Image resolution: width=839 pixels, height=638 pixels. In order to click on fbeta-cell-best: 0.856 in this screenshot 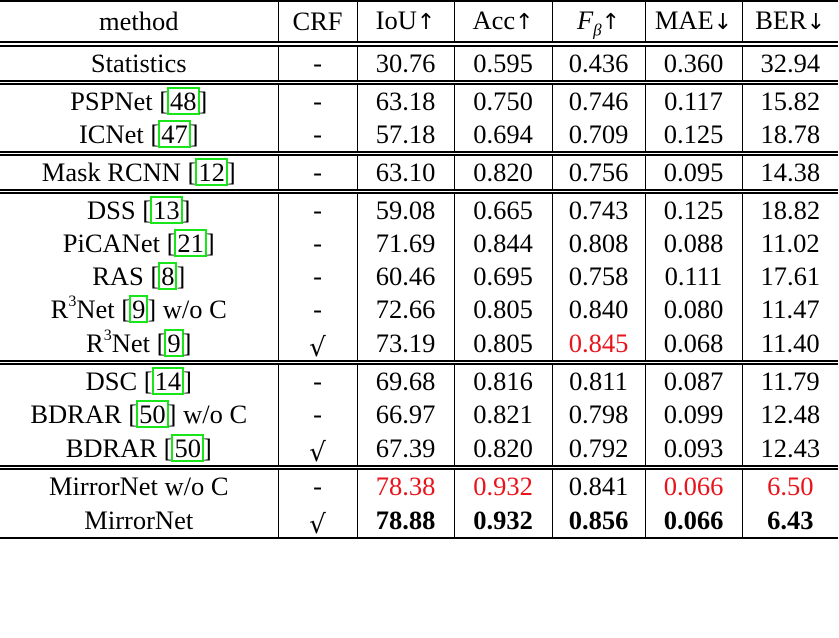, I will do `click(598, 521)`.